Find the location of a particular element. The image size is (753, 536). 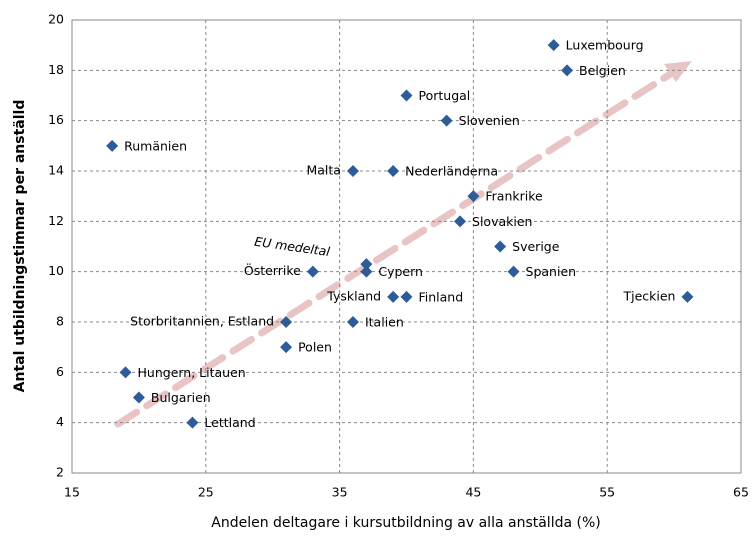

y-tick-label: 12 is located at coordinates (56, 220).